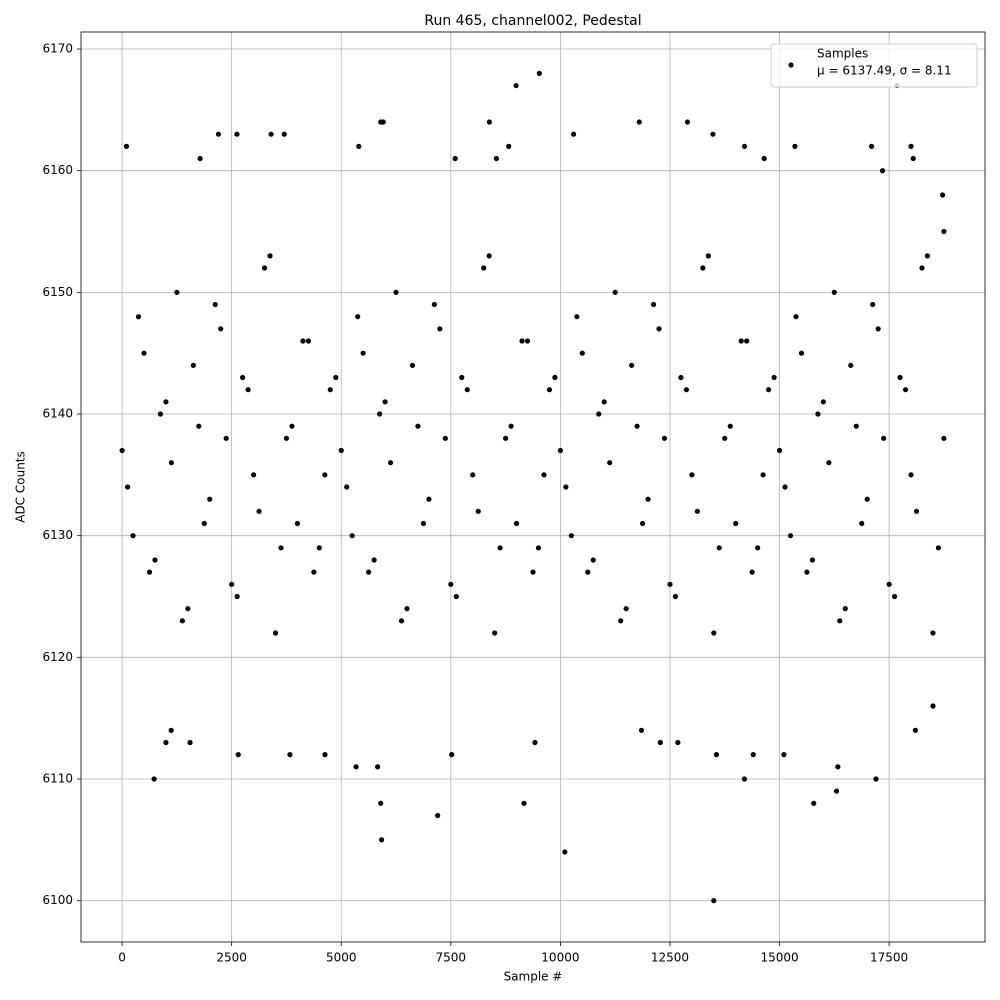  Describe the element at coordinates (57, 900) in the screenshot. I see `y-tick-label: 6100` at that location.